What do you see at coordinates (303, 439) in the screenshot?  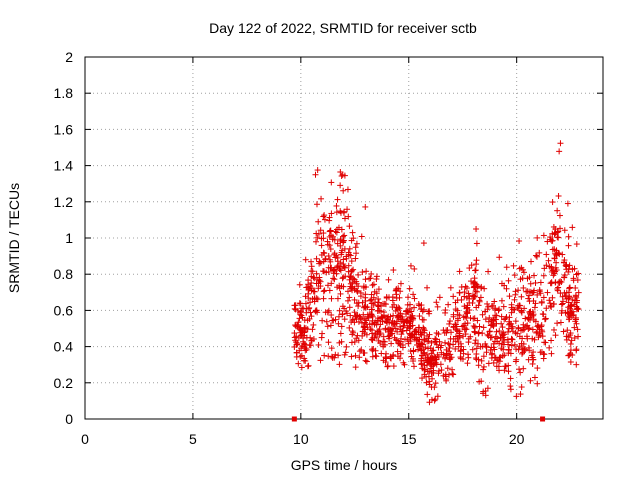 I see `x-tick-labels: 0 5 10 15 20` at bounding box center [303, 439].